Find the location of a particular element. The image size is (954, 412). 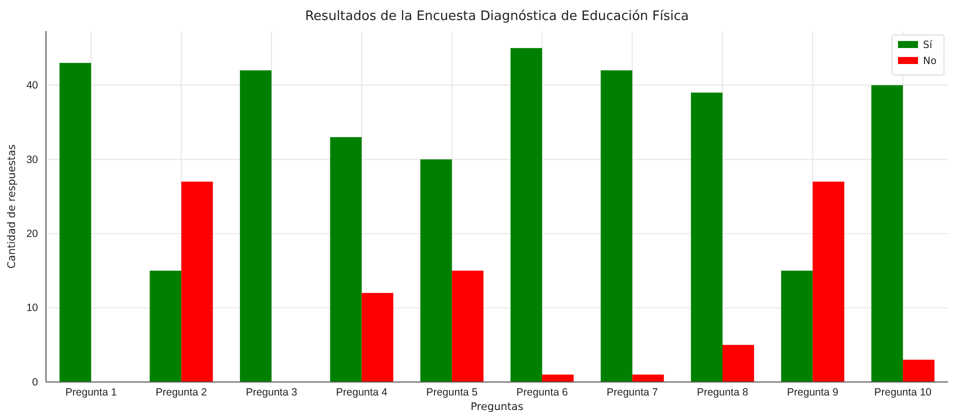

chart-title: Resultados de la Encuesta Diagnóstica de Educación Física is located at coordinates (497, 16).